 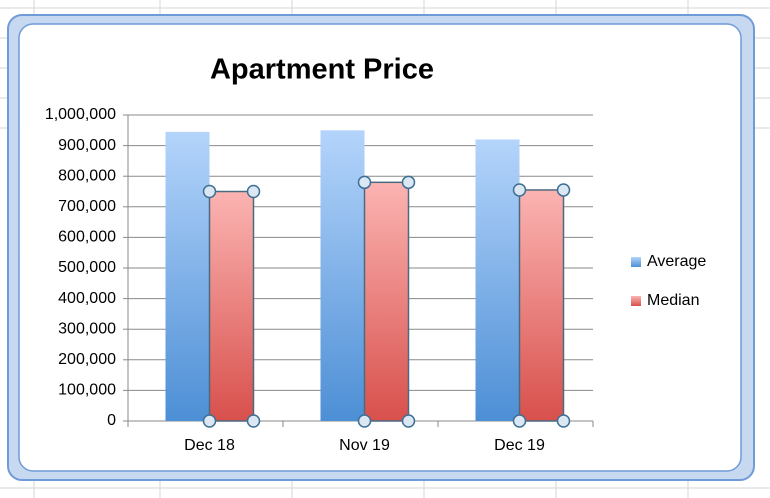 What do you see at coordinates (673, 300) in the screenshot?
I see `legend-label: Median` at bounding box center [673, 300].